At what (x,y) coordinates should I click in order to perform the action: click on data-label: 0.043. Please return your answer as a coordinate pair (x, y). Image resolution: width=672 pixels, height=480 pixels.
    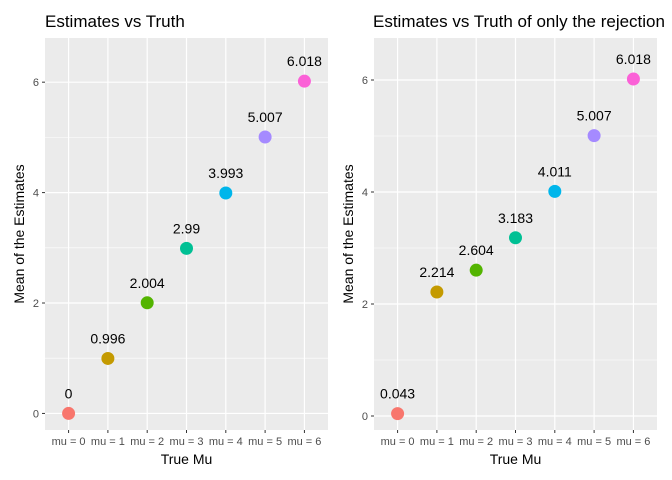
    Looking at the image, I should click on (397, 394).